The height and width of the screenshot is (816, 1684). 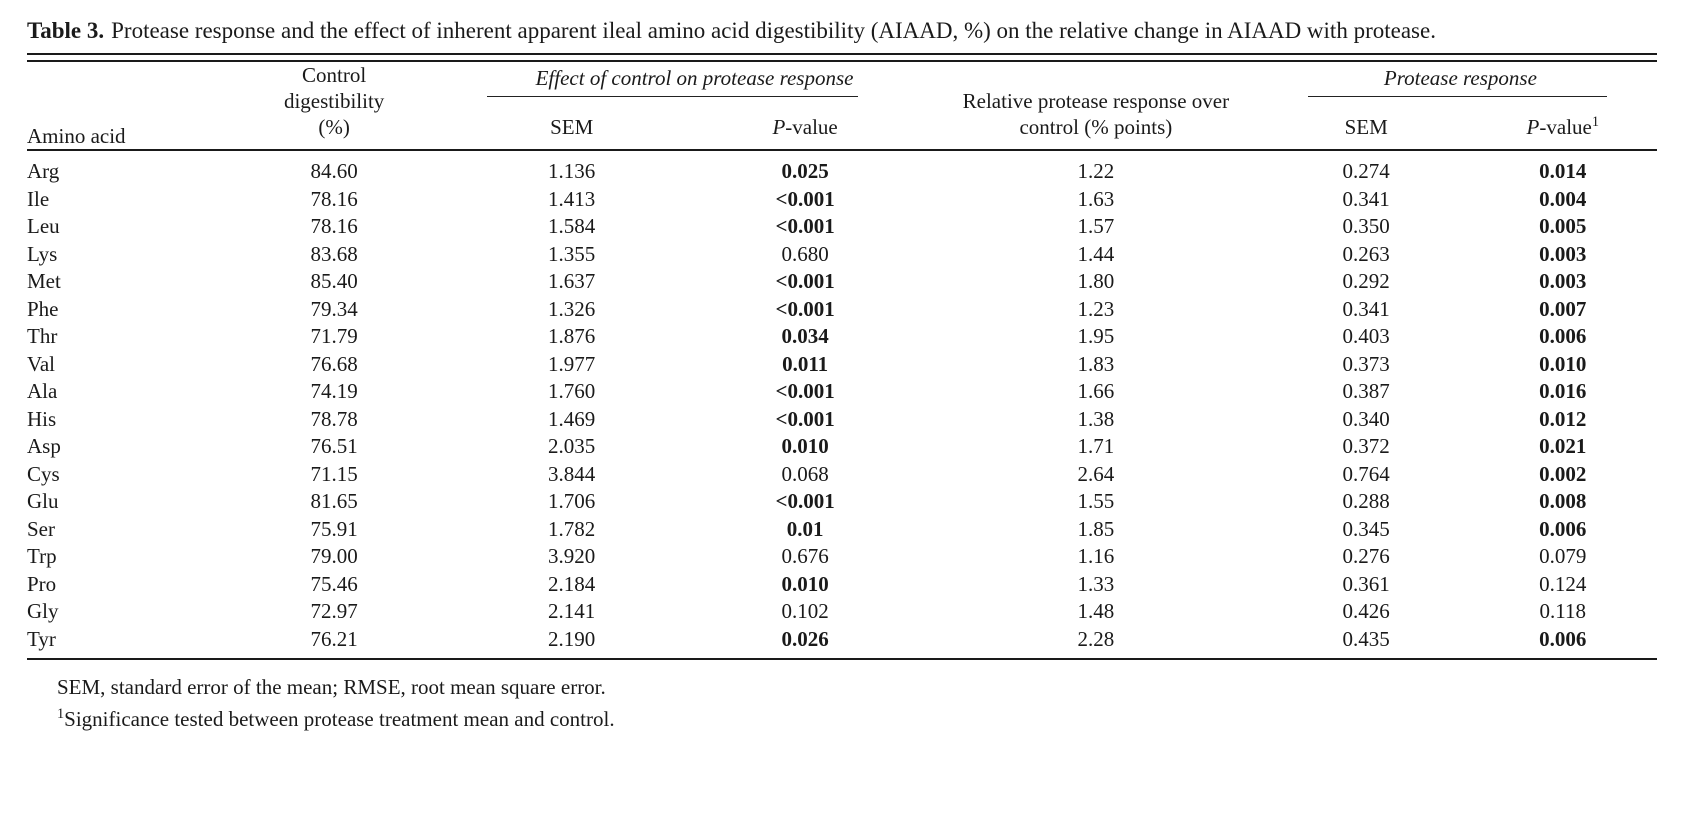 I want to click on cell-sem2: 0.387, so click(x=1366, y=391).